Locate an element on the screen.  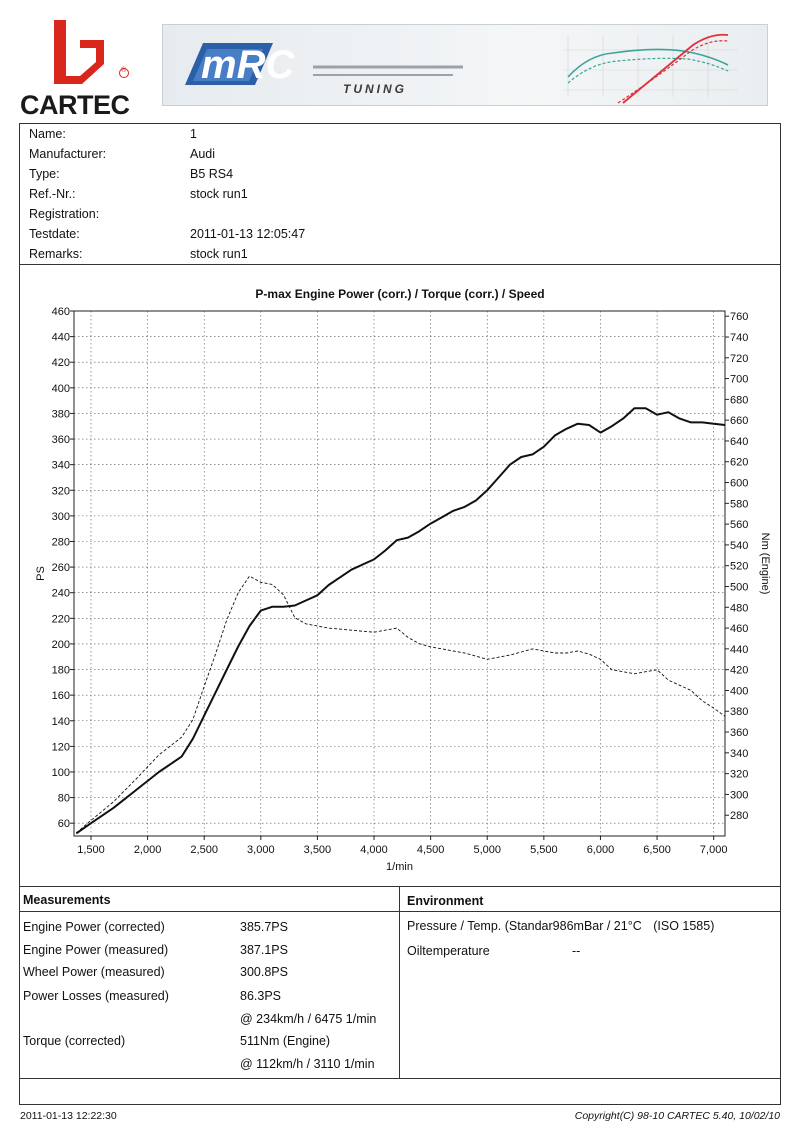
y-tick-label: 120 is located at coordinates (61, 747).